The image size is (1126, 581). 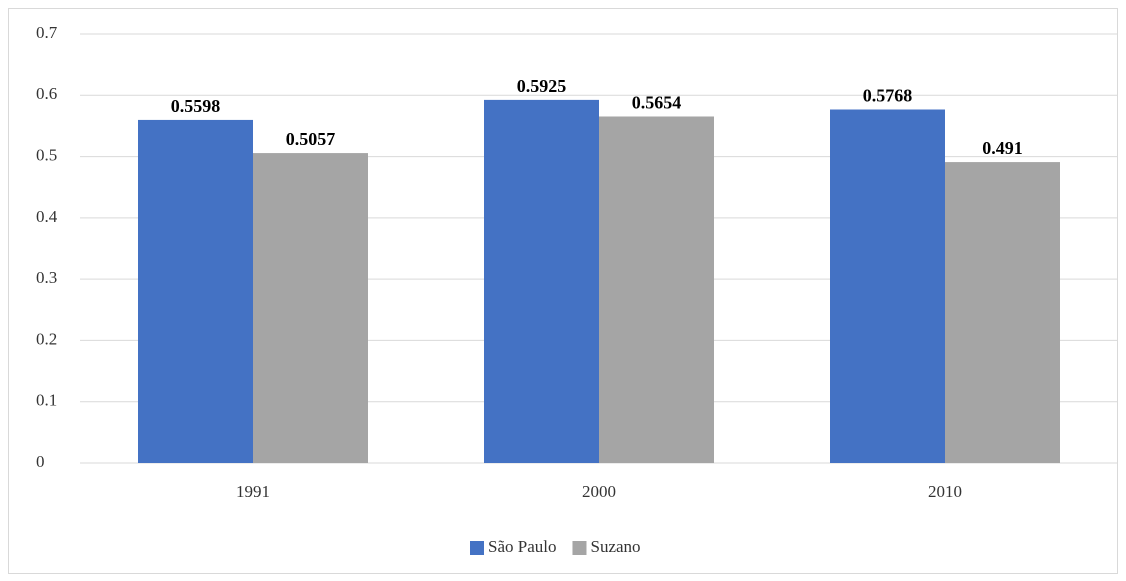 What do you see at coordinates (47, 32) in the screenshot?
I see `y-tick-label: 0.7` at bounding box center [47, 32].